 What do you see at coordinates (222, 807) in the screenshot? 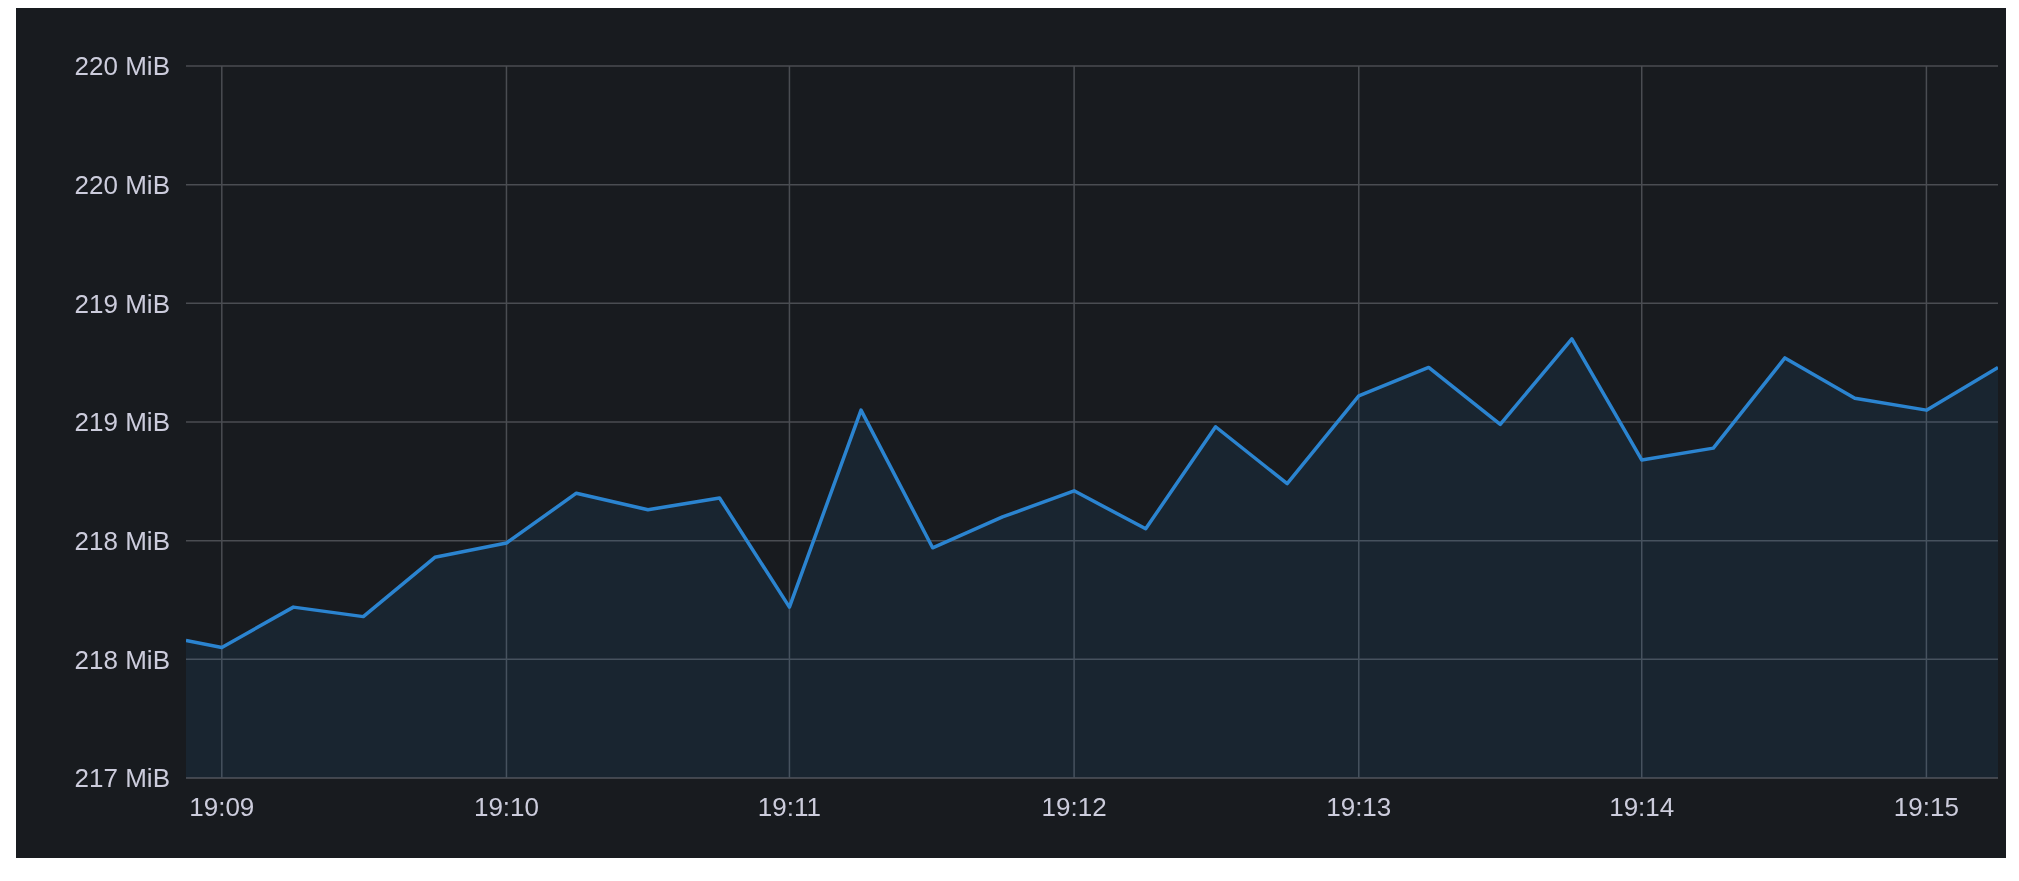
I see `x-tick-label: 19:09` at bounding box center [222, 807].